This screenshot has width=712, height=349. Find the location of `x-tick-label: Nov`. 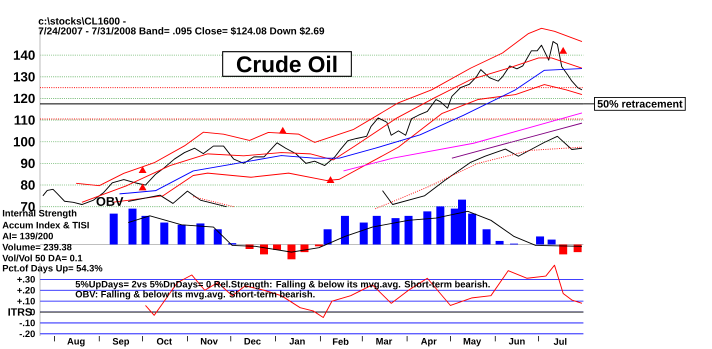

x-tick-label: Nov is located at coordinates (209, 341).